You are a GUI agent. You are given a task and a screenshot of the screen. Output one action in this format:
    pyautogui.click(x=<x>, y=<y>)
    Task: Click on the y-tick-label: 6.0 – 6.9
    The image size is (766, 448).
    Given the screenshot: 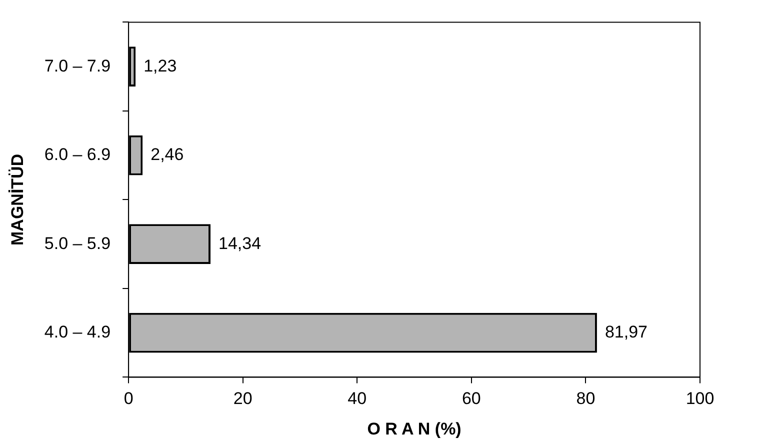 What is the action you would take?
    pyautogui.click(x=77, y=154)
    